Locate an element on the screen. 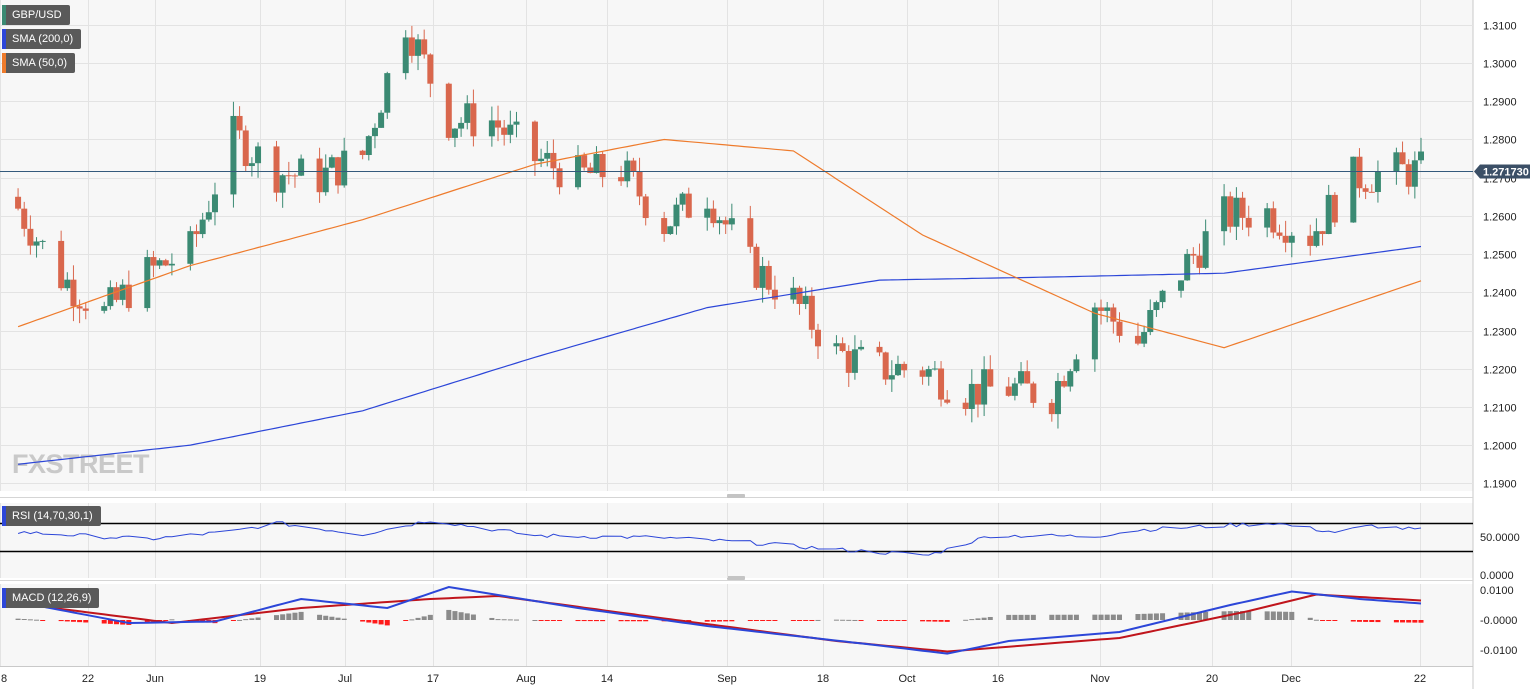 Image resolution: width=1536 pixels, height=694 pixels. macd-tick-label: -0.0100 is located at coordinates (1498, 651).